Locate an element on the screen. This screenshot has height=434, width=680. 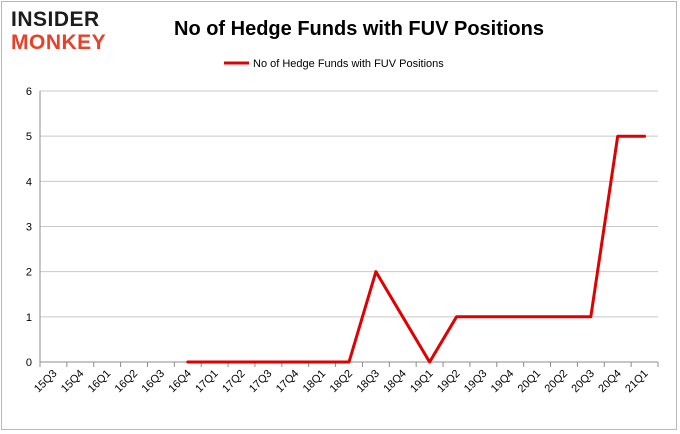
x-tick-label-17Q4: 17Q4 is located at coordinates (288, 382).